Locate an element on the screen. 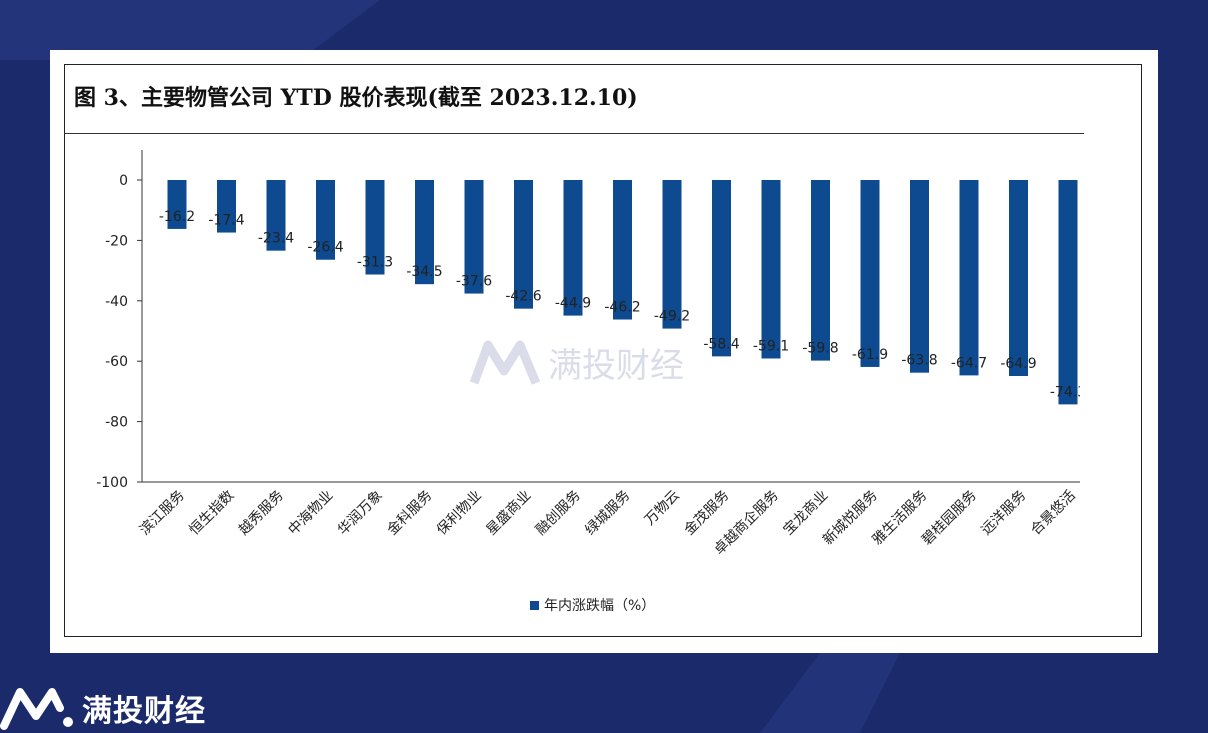  x-category-label: 越秀服务 is located at coordinates (261, 513).